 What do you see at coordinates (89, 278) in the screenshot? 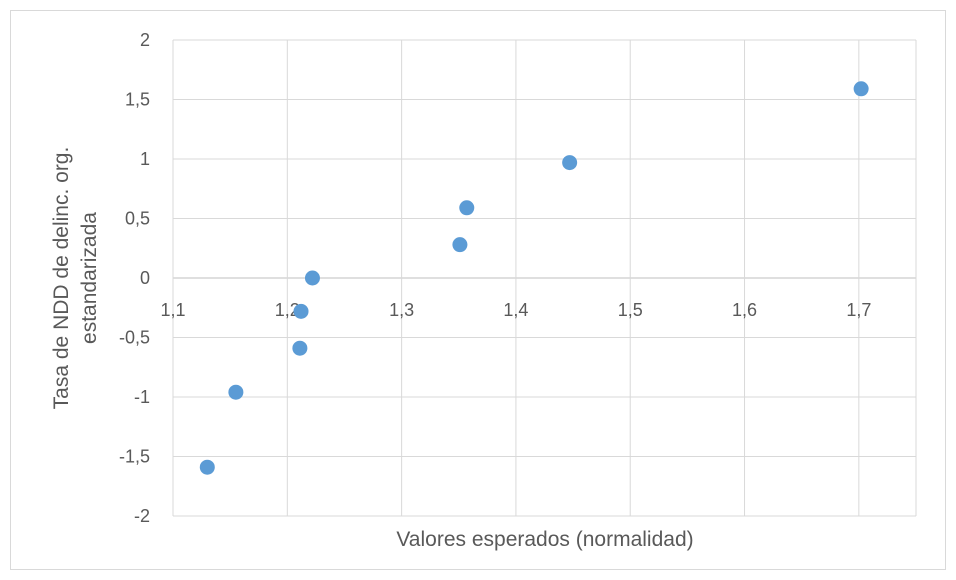
I see `y-axis-title-line-2: estandarizada` at bounding box center [89, 278].